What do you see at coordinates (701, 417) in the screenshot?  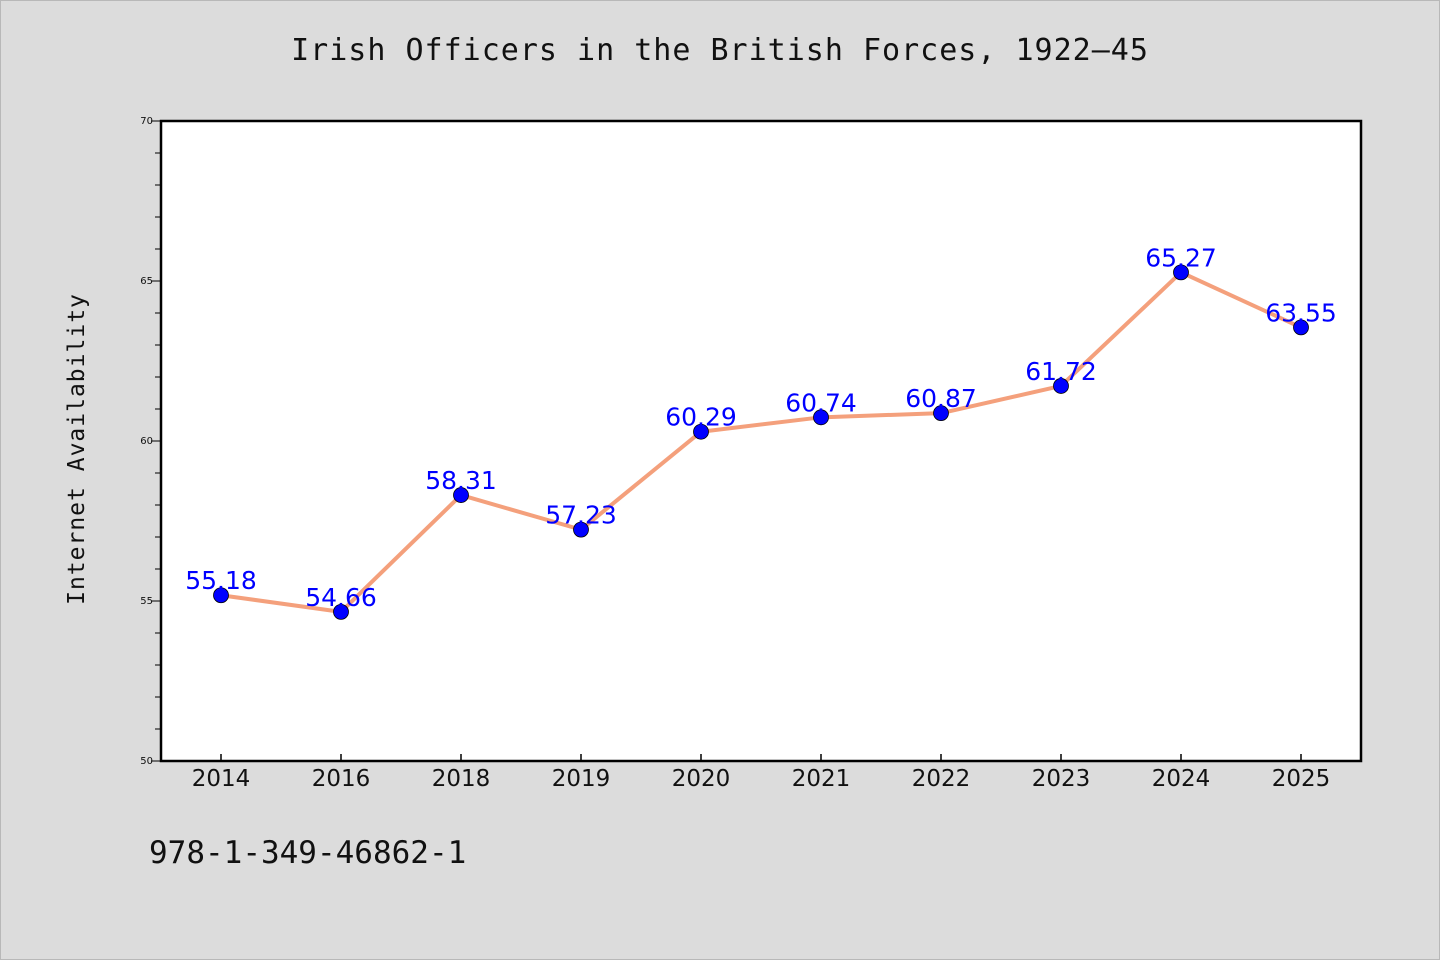 I see `data-label: 60.29` at bounding box center [701, 417].